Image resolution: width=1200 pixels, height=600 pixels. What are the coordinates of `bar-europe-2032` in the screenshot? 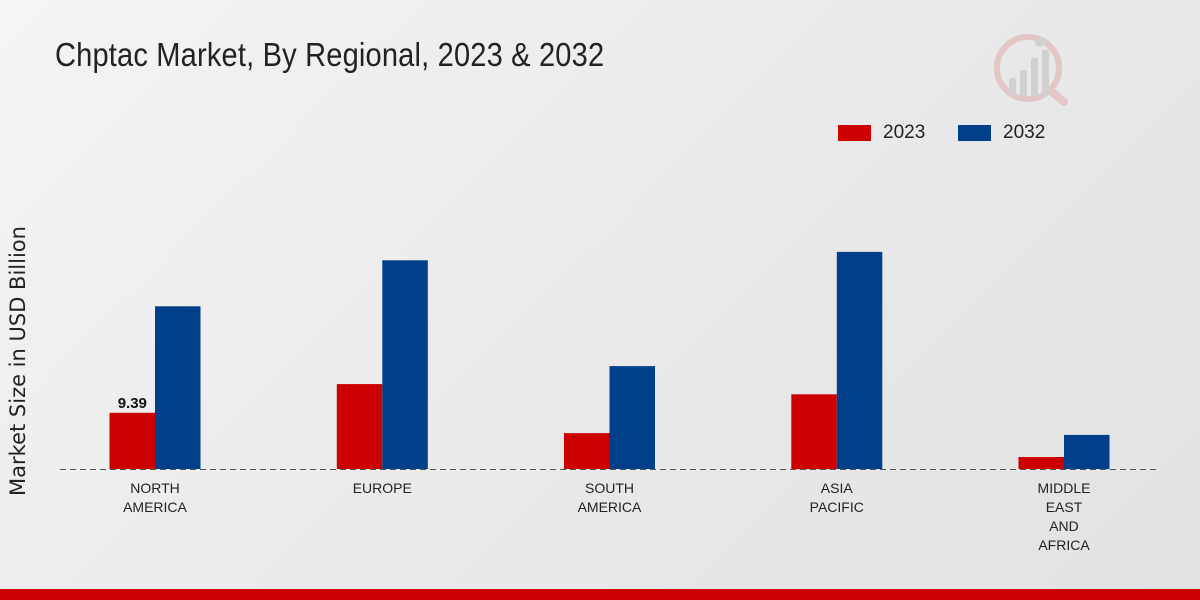 It's located at (405, 364).